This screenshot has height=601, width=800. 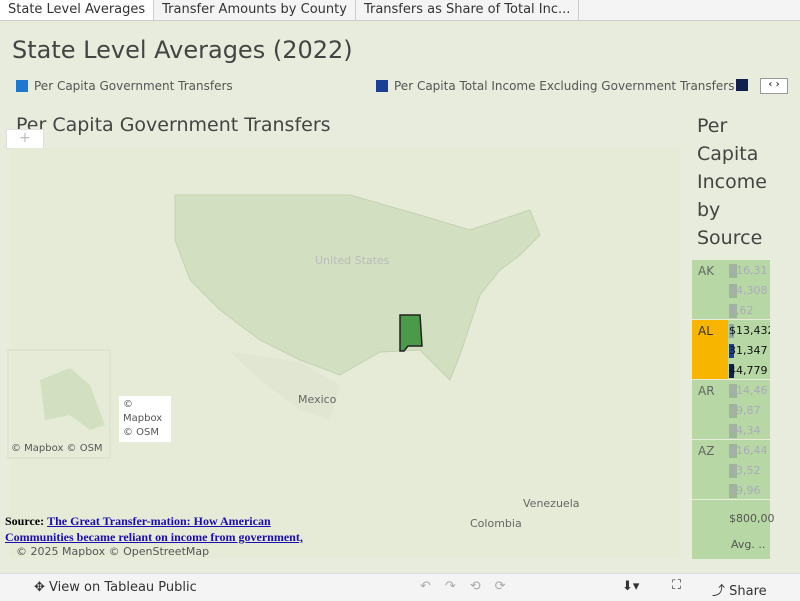 What do you see at coordinates (57, 448) in the screenshot?
I see `map-credit: © Mapbox © OSM` at bounding box center [57, 448].